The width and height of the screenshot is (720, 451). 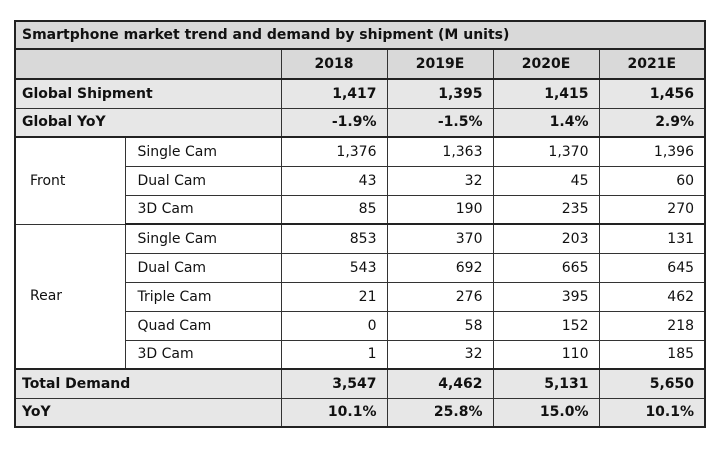 What do you see at coordinates (546, 64) in the screenshot?
I see `column-header: 2020E` at bounding box center [546, 64].